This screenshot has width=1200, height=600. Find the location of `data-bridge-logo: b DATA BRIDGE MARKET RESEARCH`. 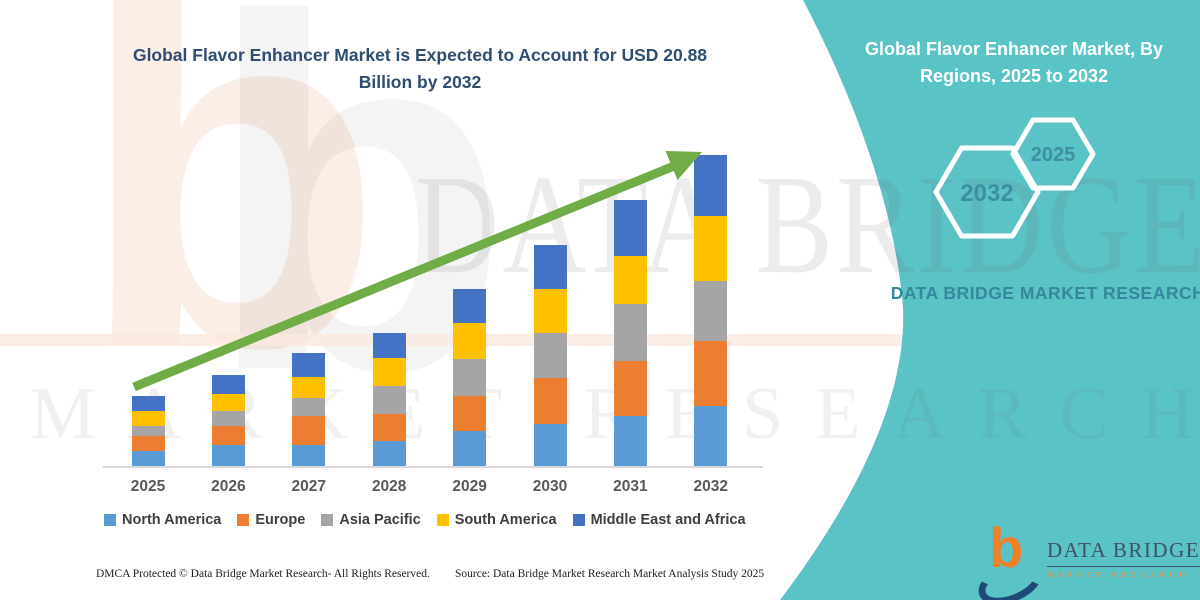

data-bridge-logo: b DATA BRIDGE MARKET RESEARCH is located at coordinates (1086, 560).